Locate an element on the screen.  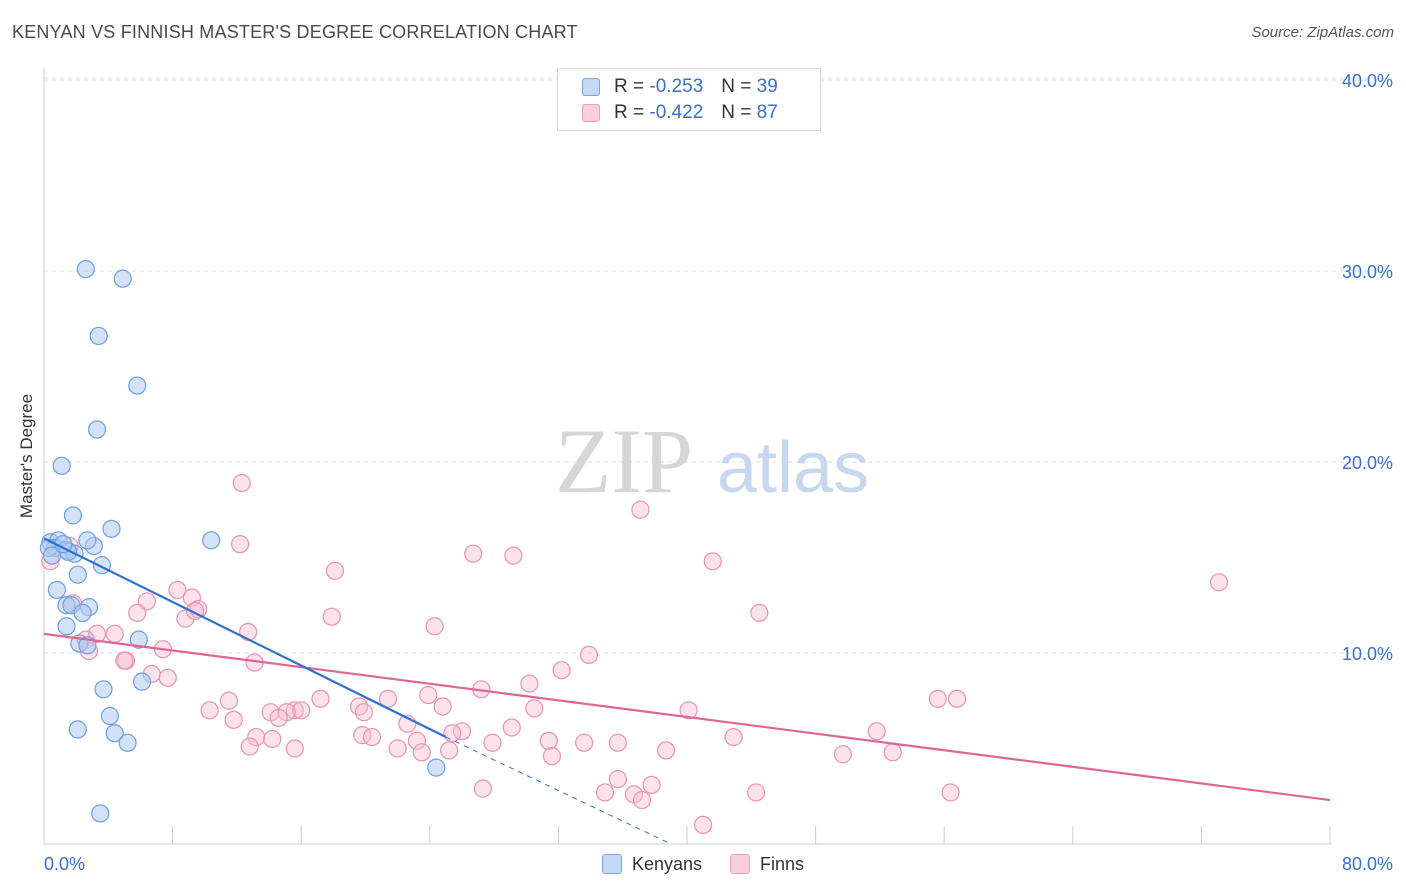
series-legend: Kenyans Finns is located at coordinates (703, 864).